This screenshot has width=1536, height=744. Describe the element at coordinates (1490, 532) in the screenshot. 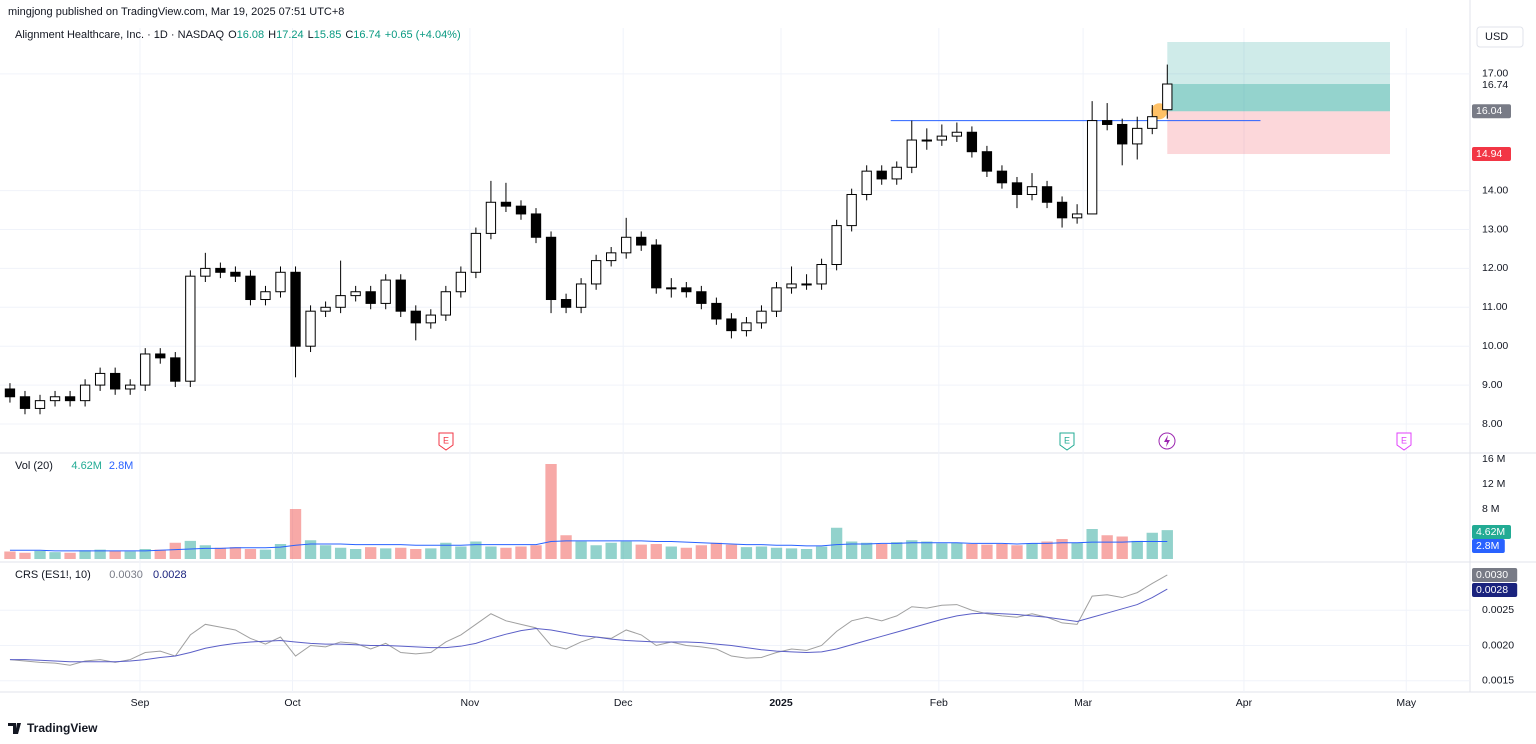

I see `price-tag-label: 4.62M` at that location.